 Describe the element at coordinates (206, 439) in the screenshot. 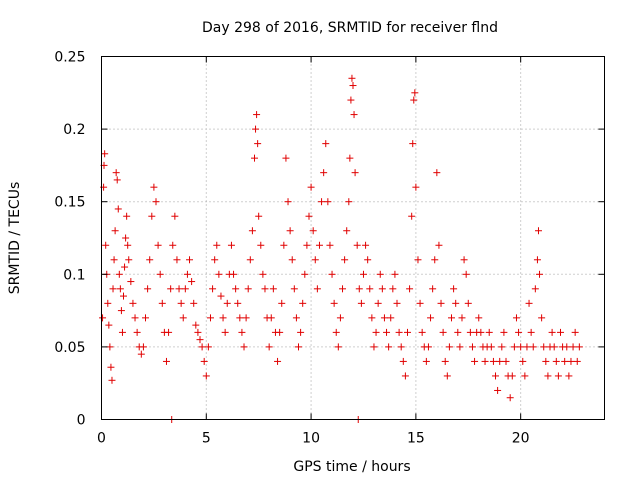

I see `x-tick-label: 5` at that location.